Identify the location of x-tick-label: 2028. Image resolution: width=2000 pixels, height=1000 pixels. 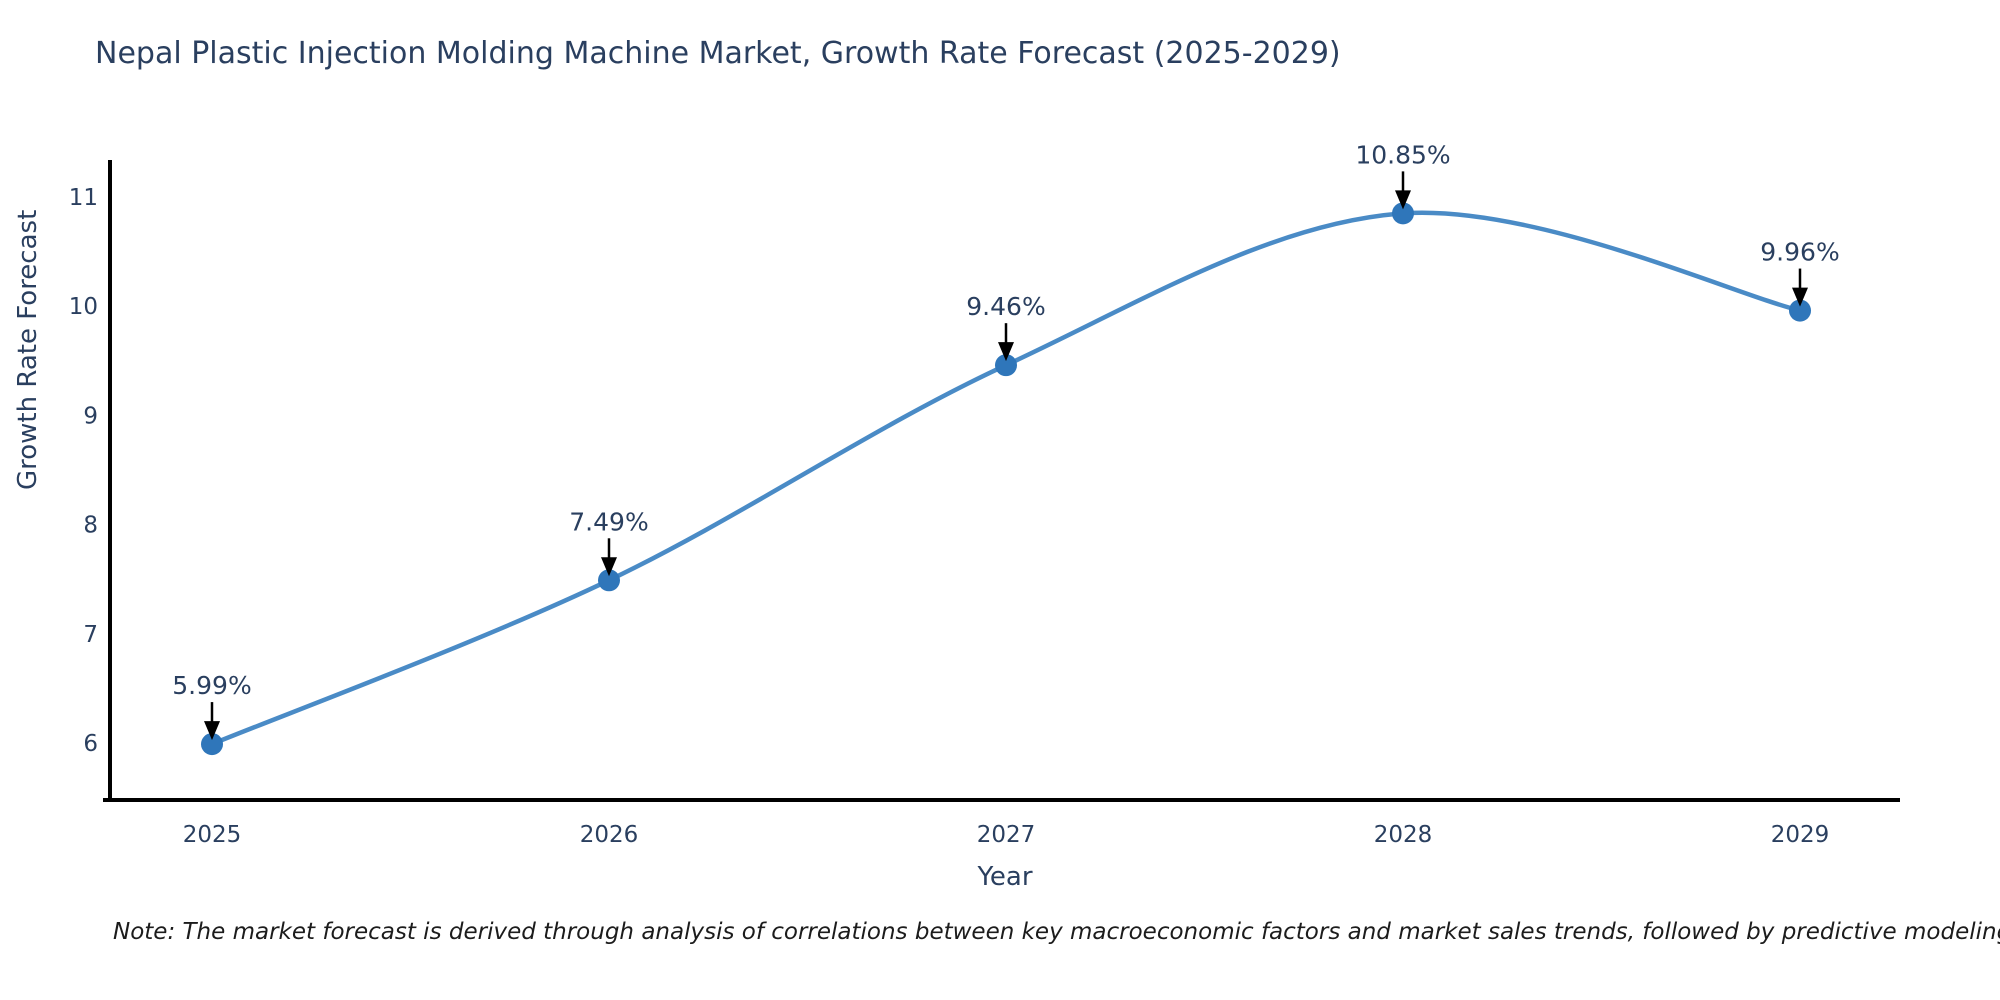
(1403, 835).